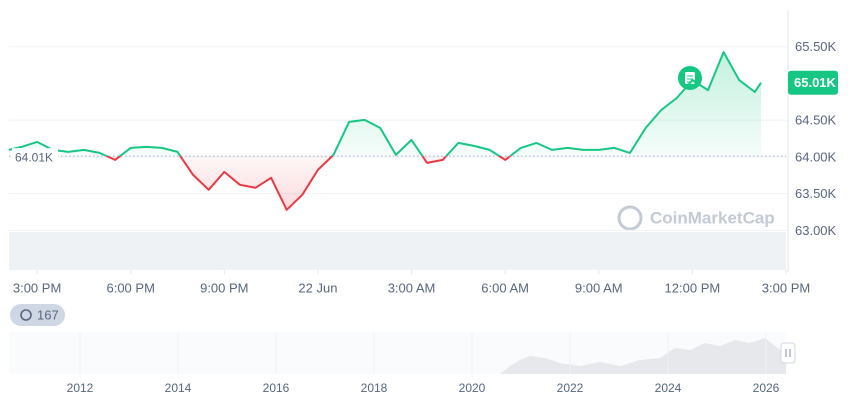  Describe the element at coordinates (80, 388) in the screenshot. I see `navigator-tick-label: 2012` at that location.